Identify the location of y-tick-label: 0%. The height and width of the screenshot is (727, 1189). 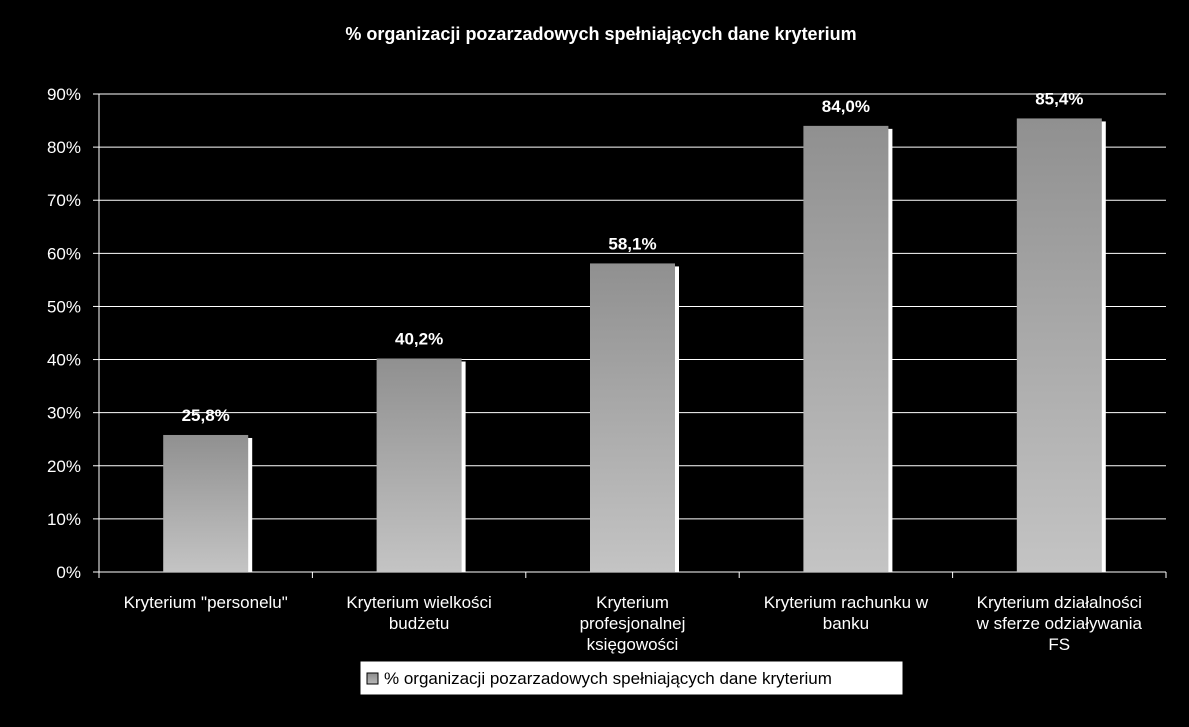
(68, 572).